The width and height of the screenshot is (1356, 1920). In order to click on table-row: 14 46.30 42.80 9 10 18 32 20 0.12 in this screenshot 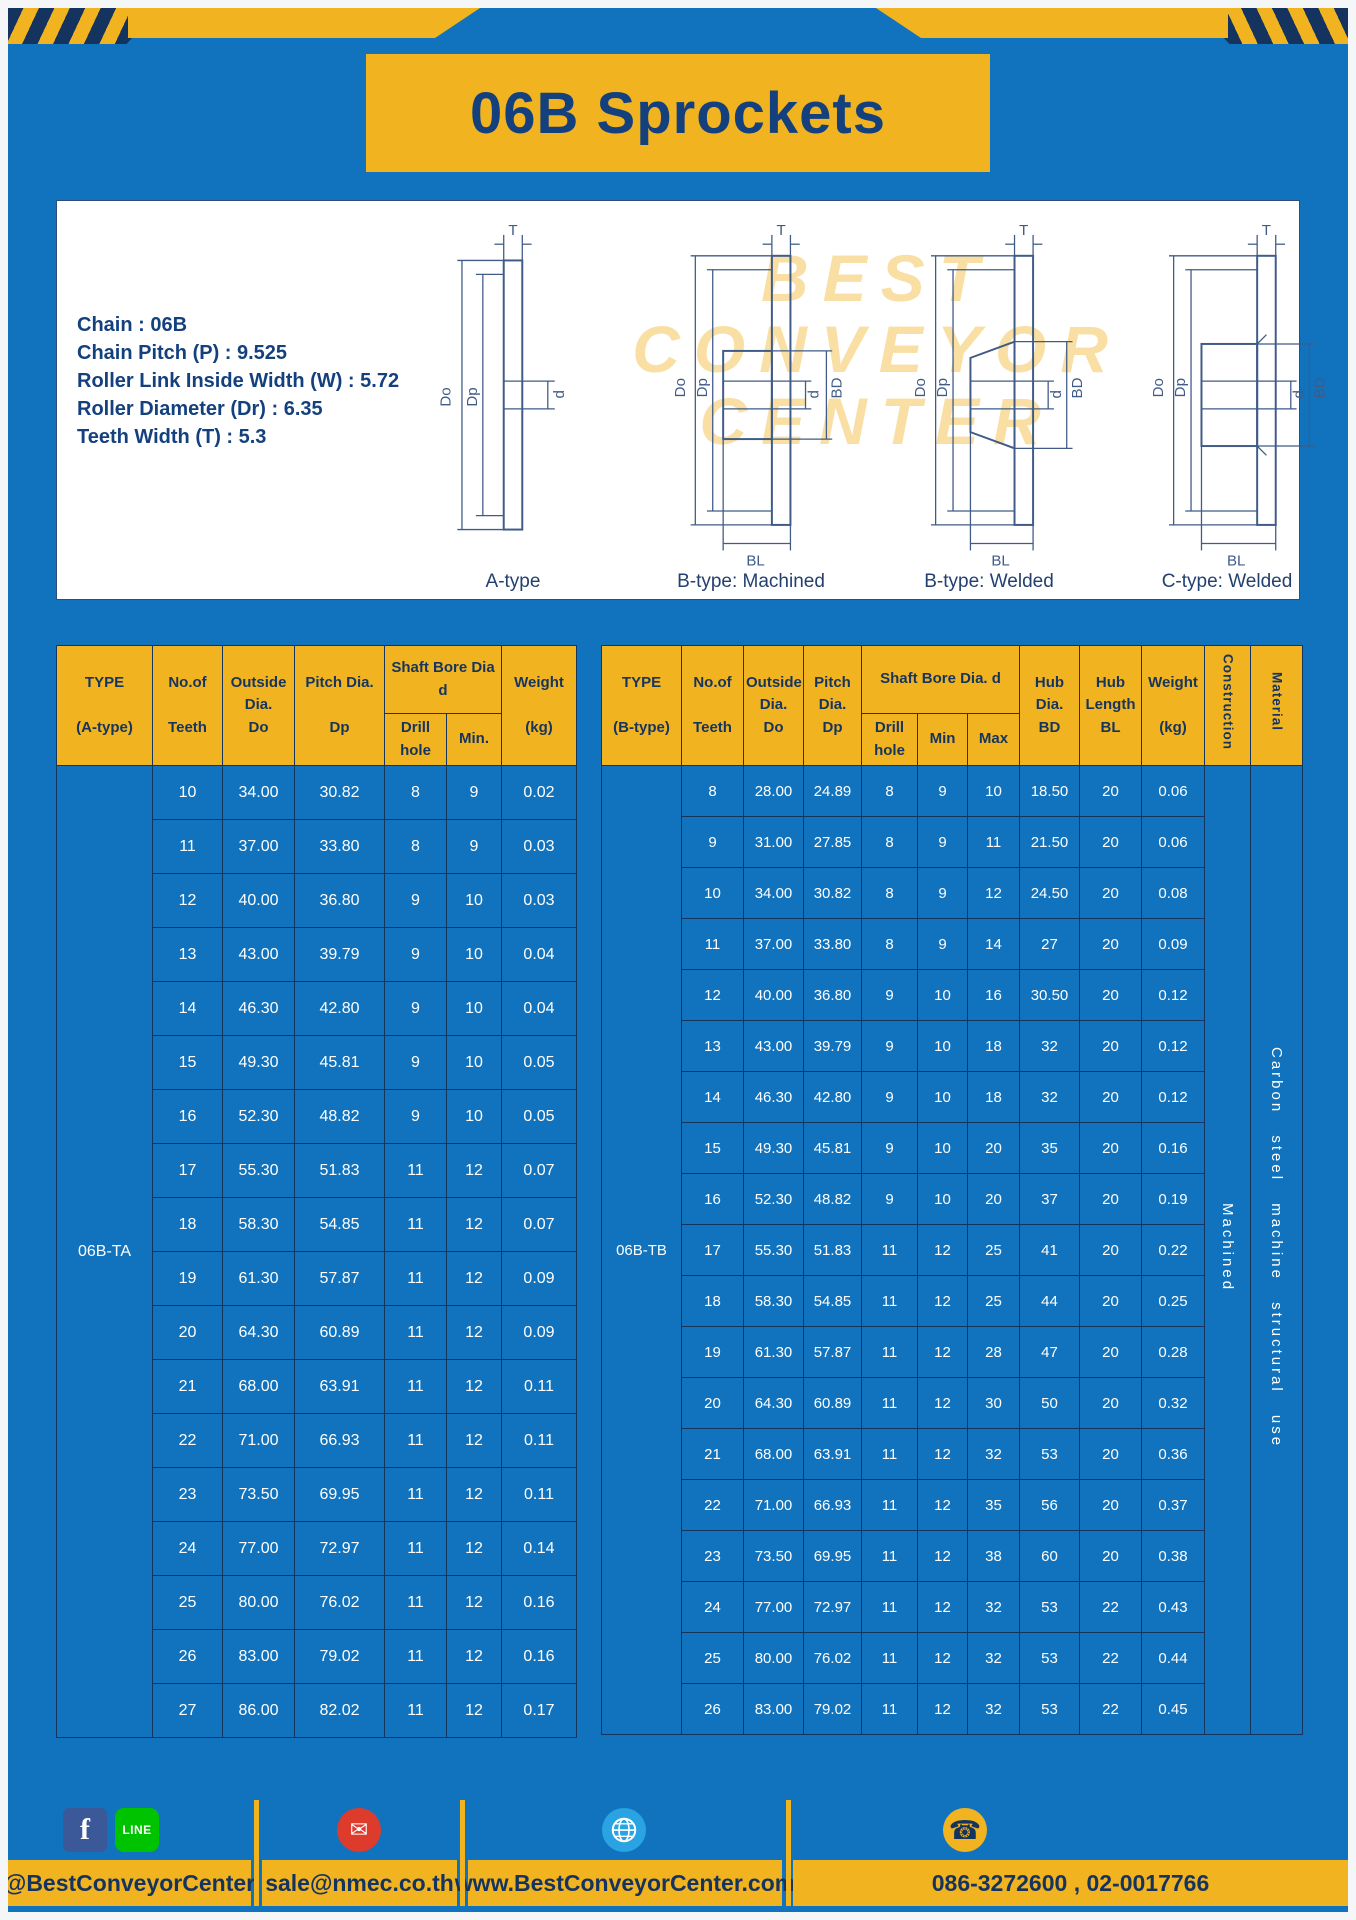, I will do `click(952, 1097)`.